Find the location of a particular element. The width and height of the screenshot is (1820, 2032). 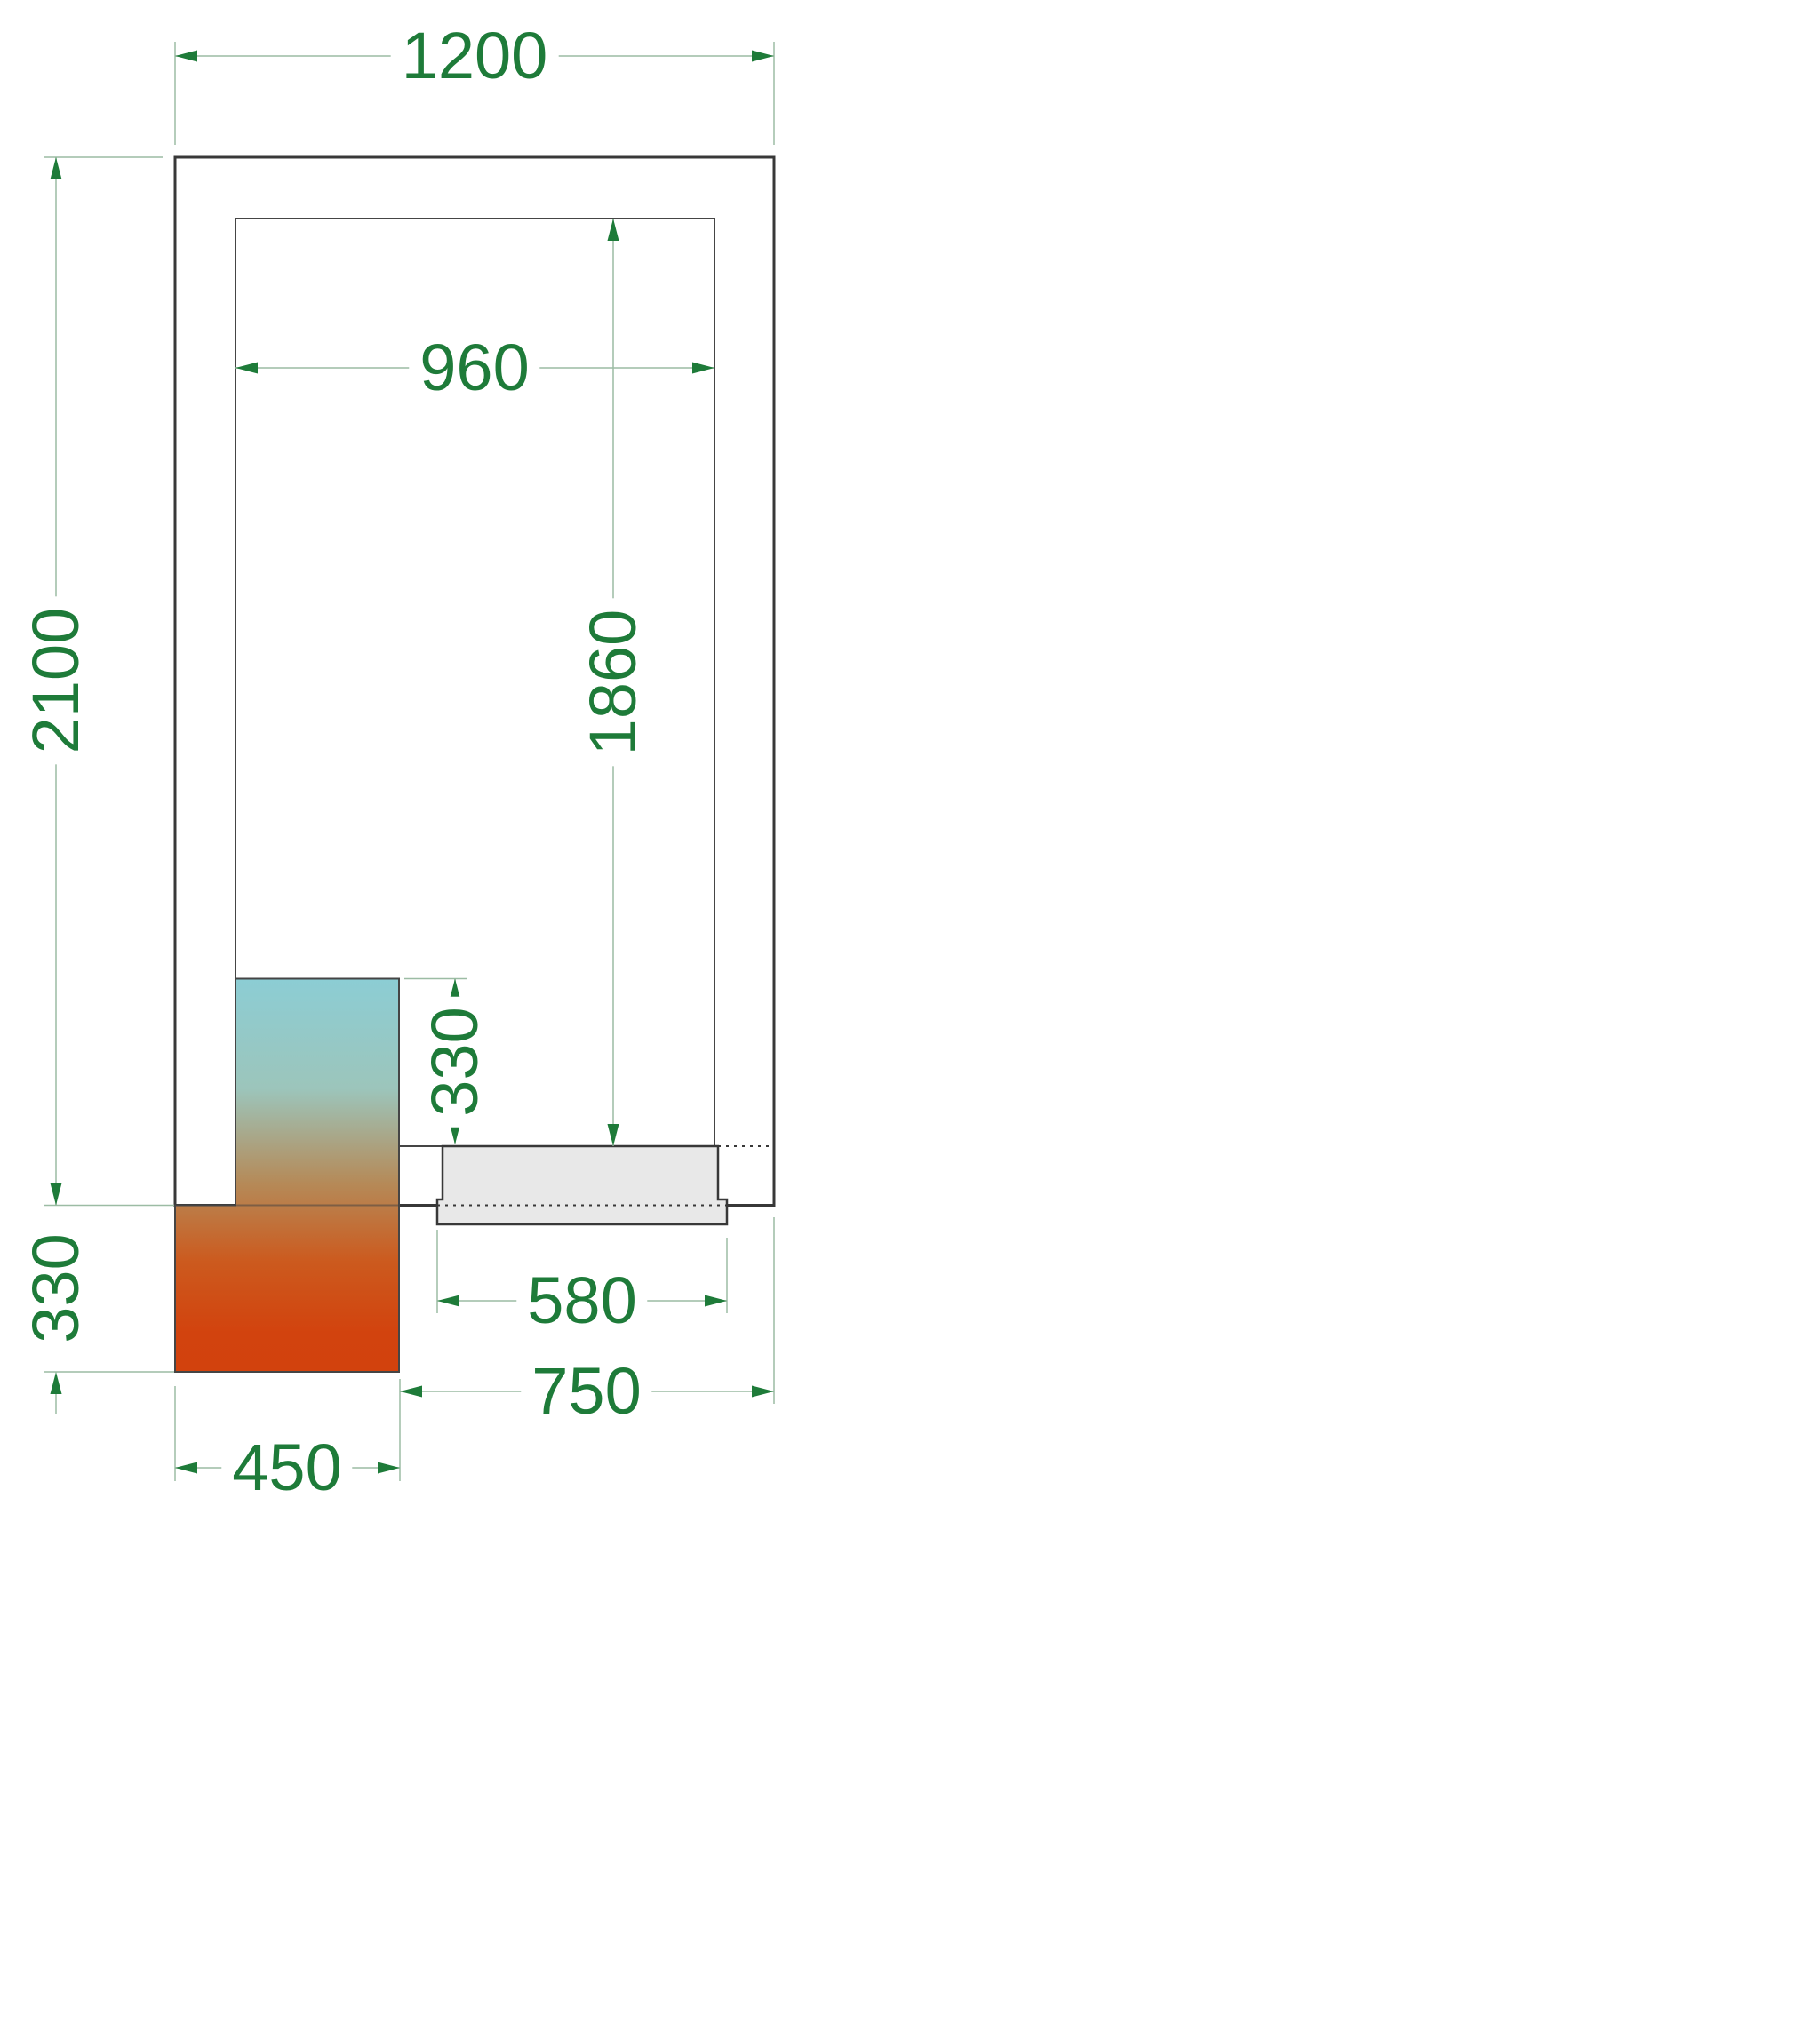

arrowhead-960-left is located at coordinates (246, 368).